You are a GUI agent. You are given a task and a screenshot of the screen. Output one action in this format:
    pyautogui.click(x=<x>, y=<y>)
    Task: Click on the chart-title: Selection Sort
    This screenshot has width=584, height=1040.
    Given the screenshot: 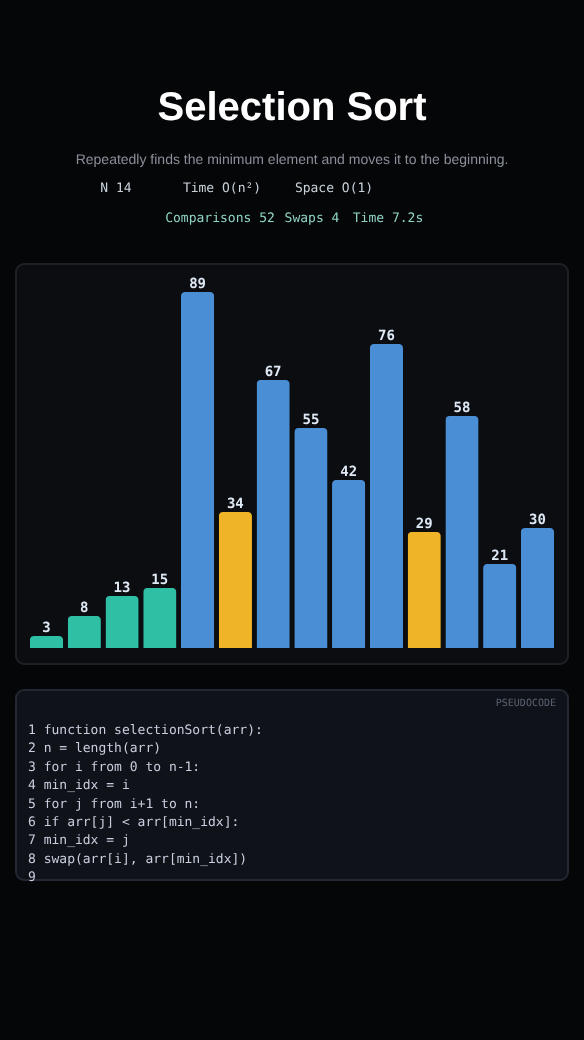 What is the action you would take?
    pyautogui.click(x=292, y=108)
    